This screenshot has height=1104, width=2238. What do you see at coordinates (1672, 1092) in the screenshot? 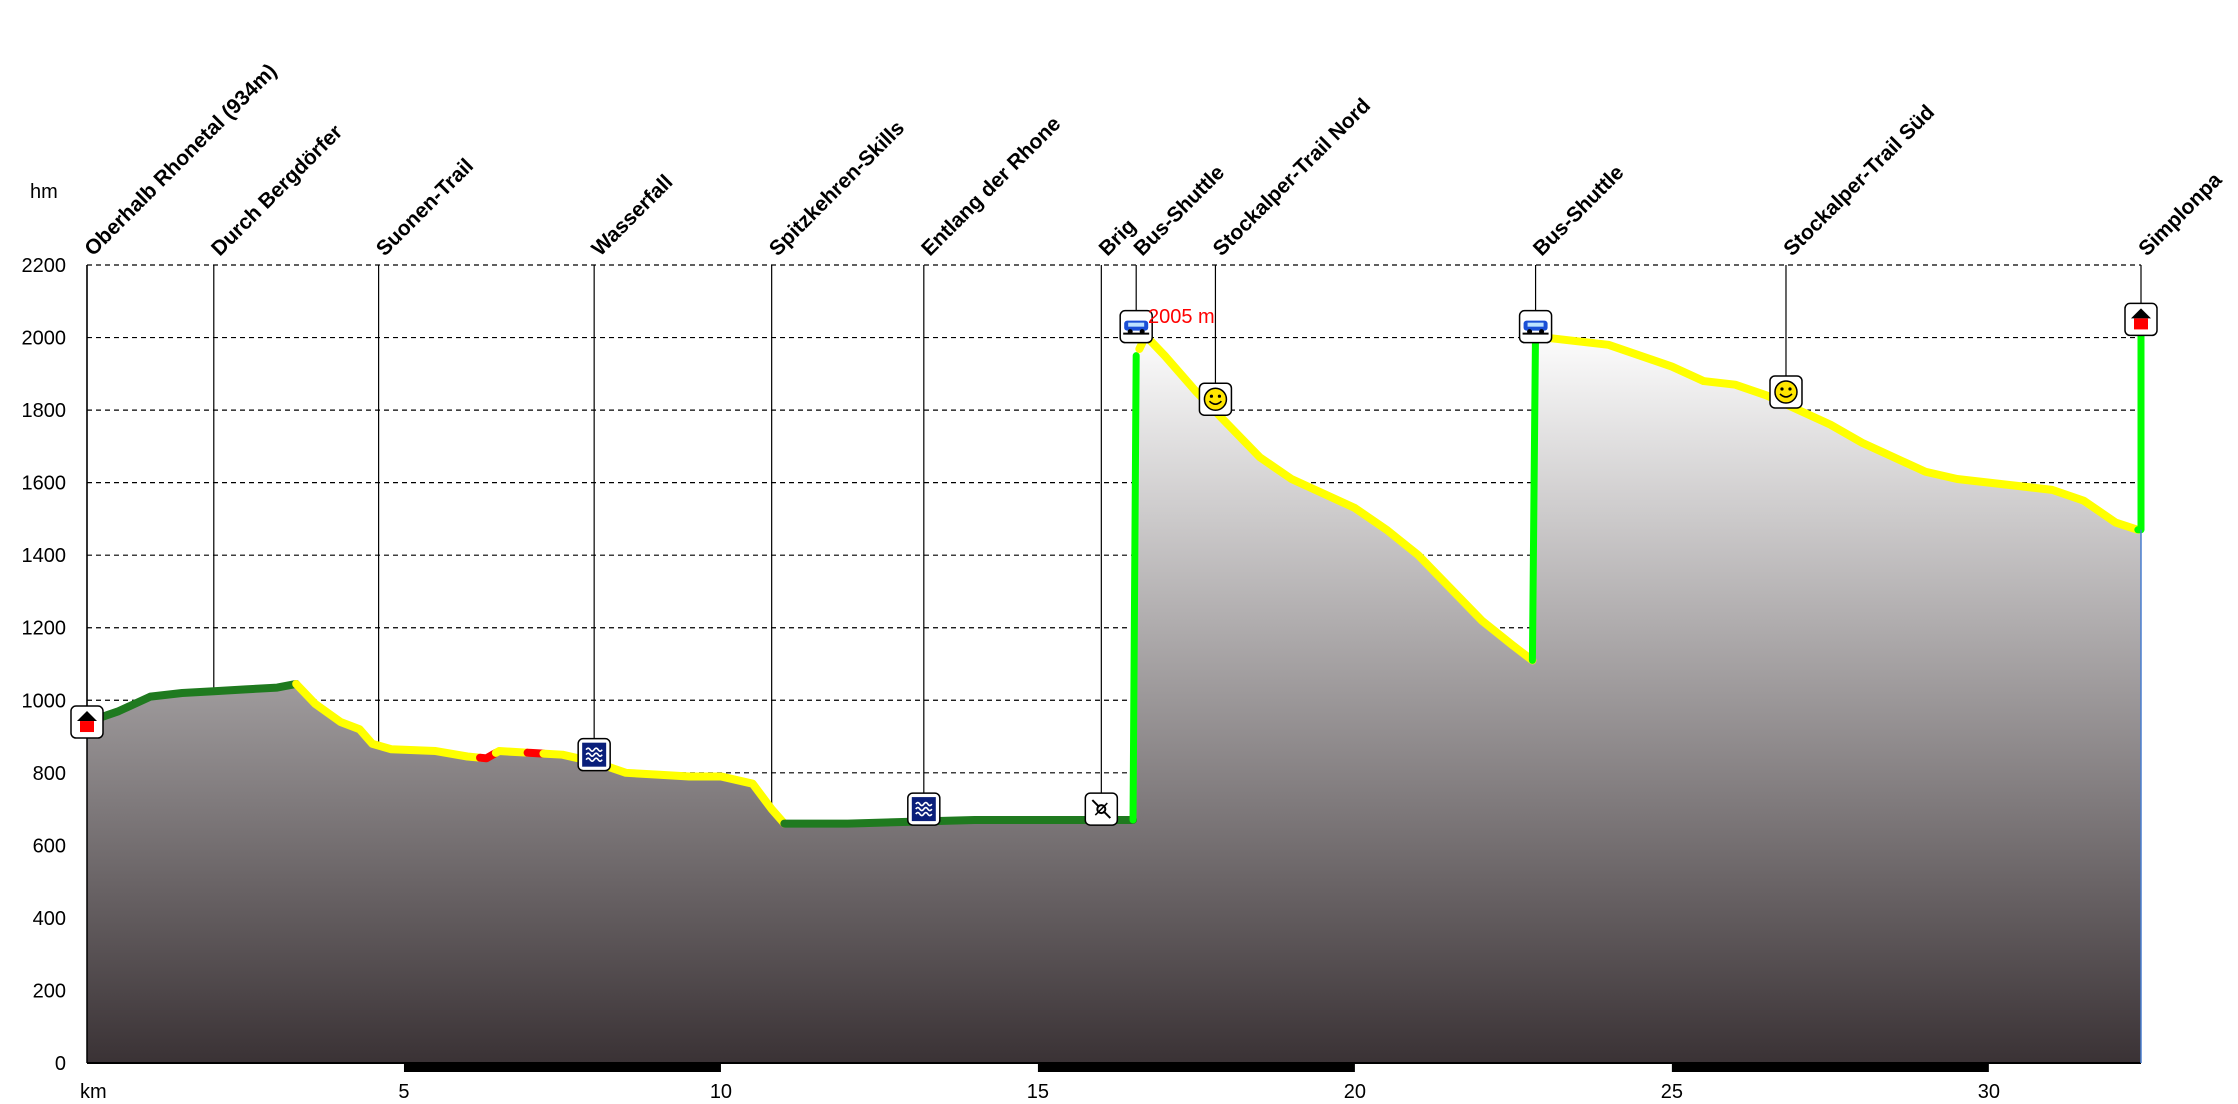
I see `x-tick-label: 25` at bounding box center [1672, 1092].